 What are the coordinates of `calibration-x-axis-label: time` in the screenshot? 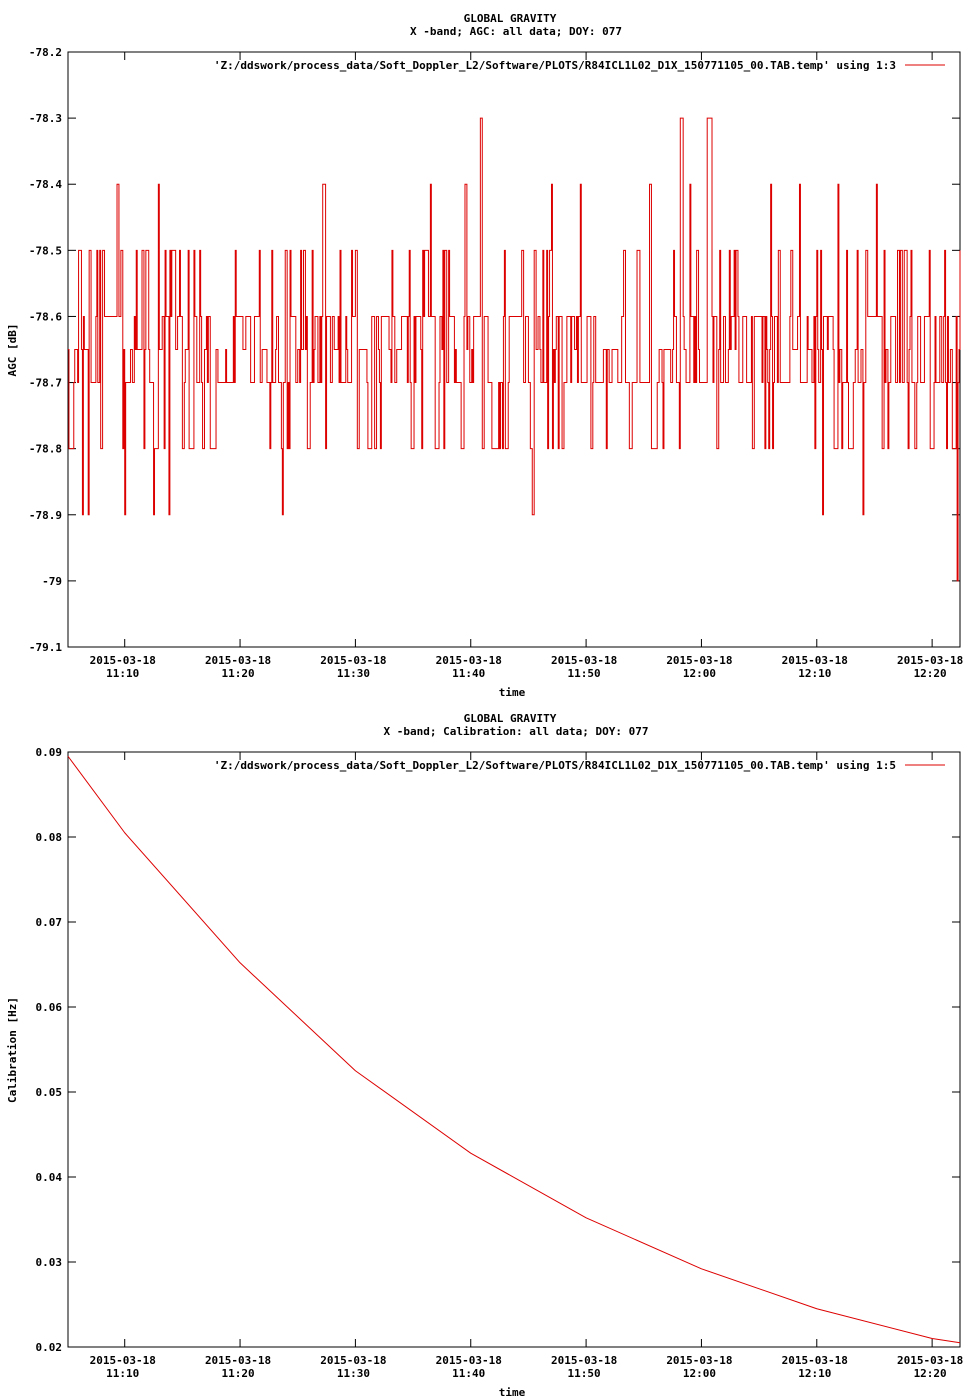 It's located at (512, 1392).